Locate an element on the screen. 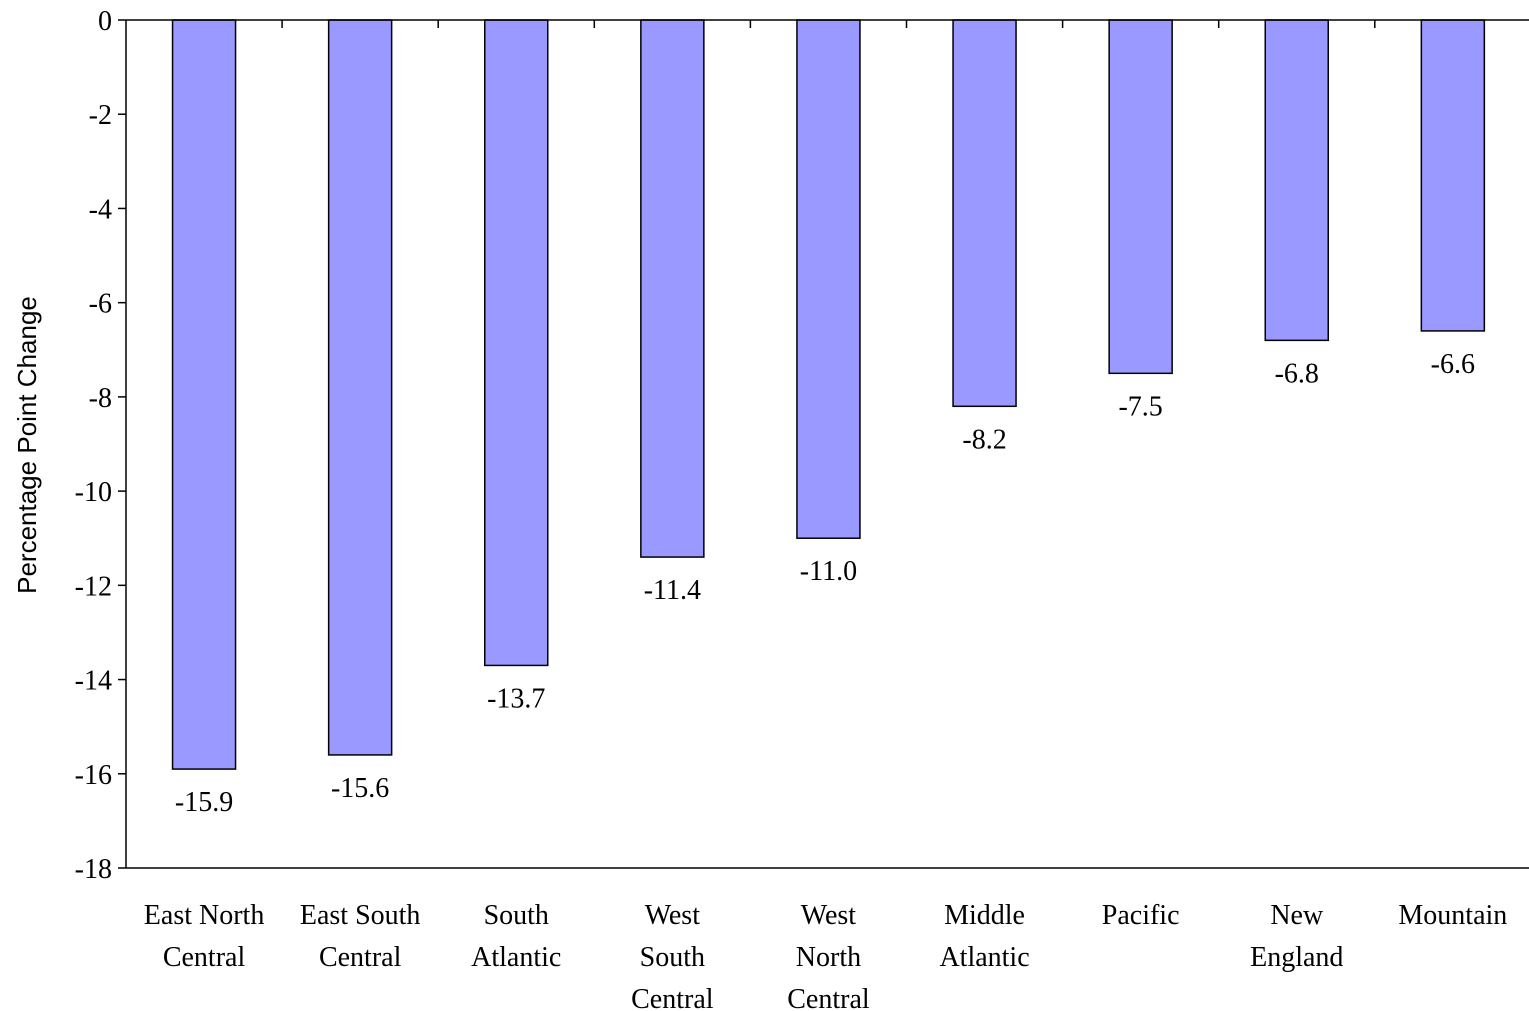  y-tick-label: 0 is located at coordinates (105, 21).